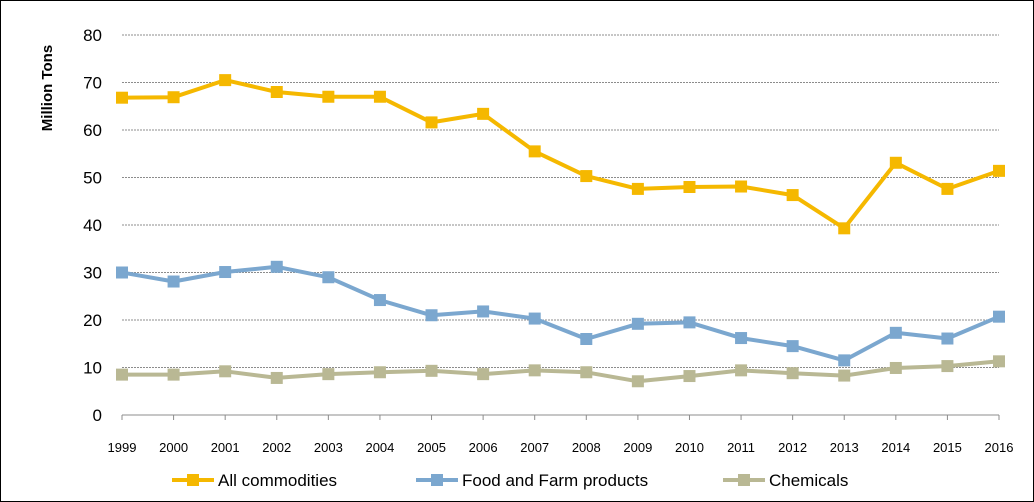 This screenshot has height=502, width=1034. Describe the element at coordinates (895, 447) in the screenshot. I see `x-tick-label: 2014` at that location.